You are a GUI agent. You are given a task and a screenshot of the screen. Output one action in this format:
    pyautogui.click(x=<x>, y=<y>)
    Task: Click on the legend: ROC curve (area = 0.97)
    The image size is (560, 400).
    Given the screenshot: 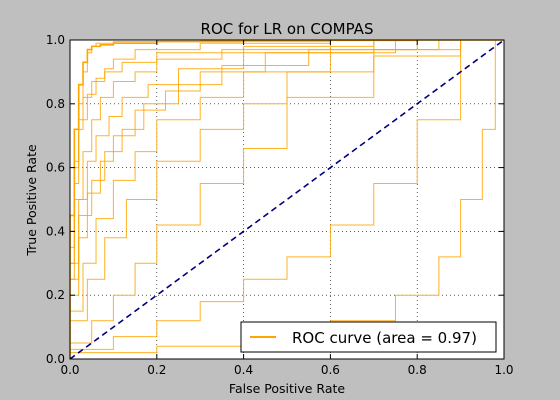 What is the action you would take?
    pyautogui.click(x=368, y=337)
    